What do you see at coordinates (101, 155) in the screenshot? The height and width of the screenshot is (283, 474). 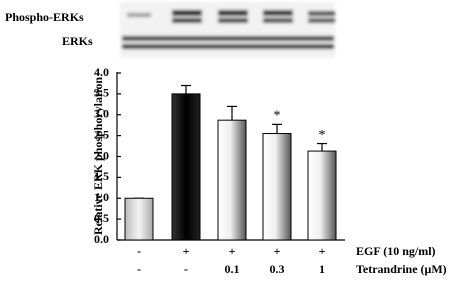 I see `y-tick-label: 2.0` at bounding box center [101, 155].